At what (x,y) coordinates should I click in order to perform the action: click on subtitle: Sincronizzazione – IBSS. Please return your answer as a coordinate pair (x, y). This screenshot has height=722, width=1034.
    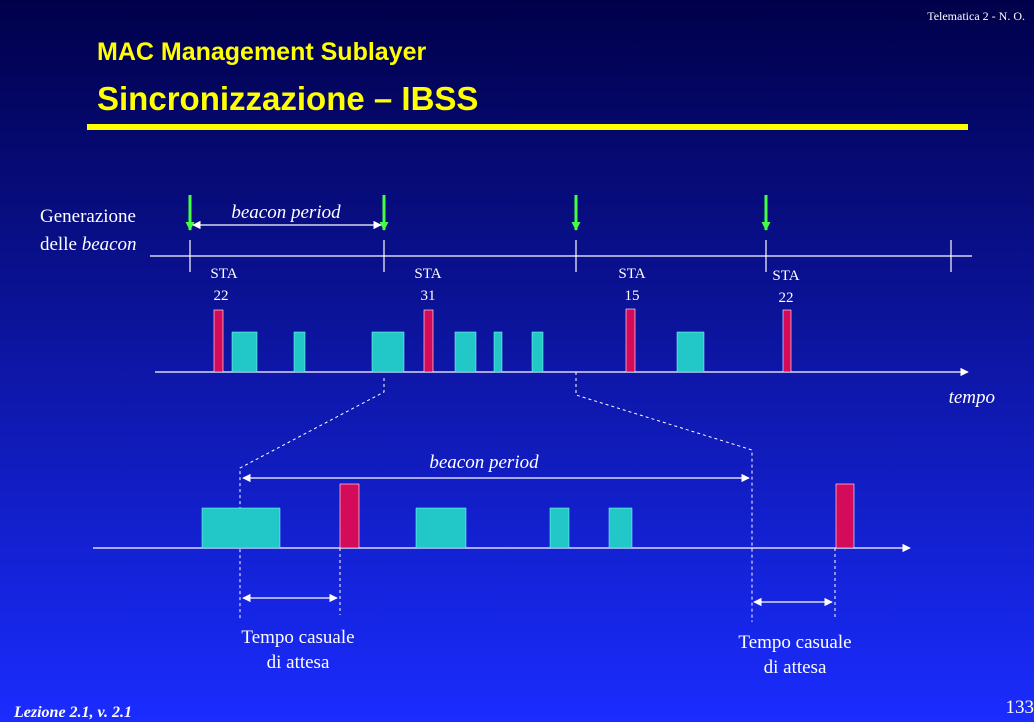
    Looking at the image, I should click on (287, 98).